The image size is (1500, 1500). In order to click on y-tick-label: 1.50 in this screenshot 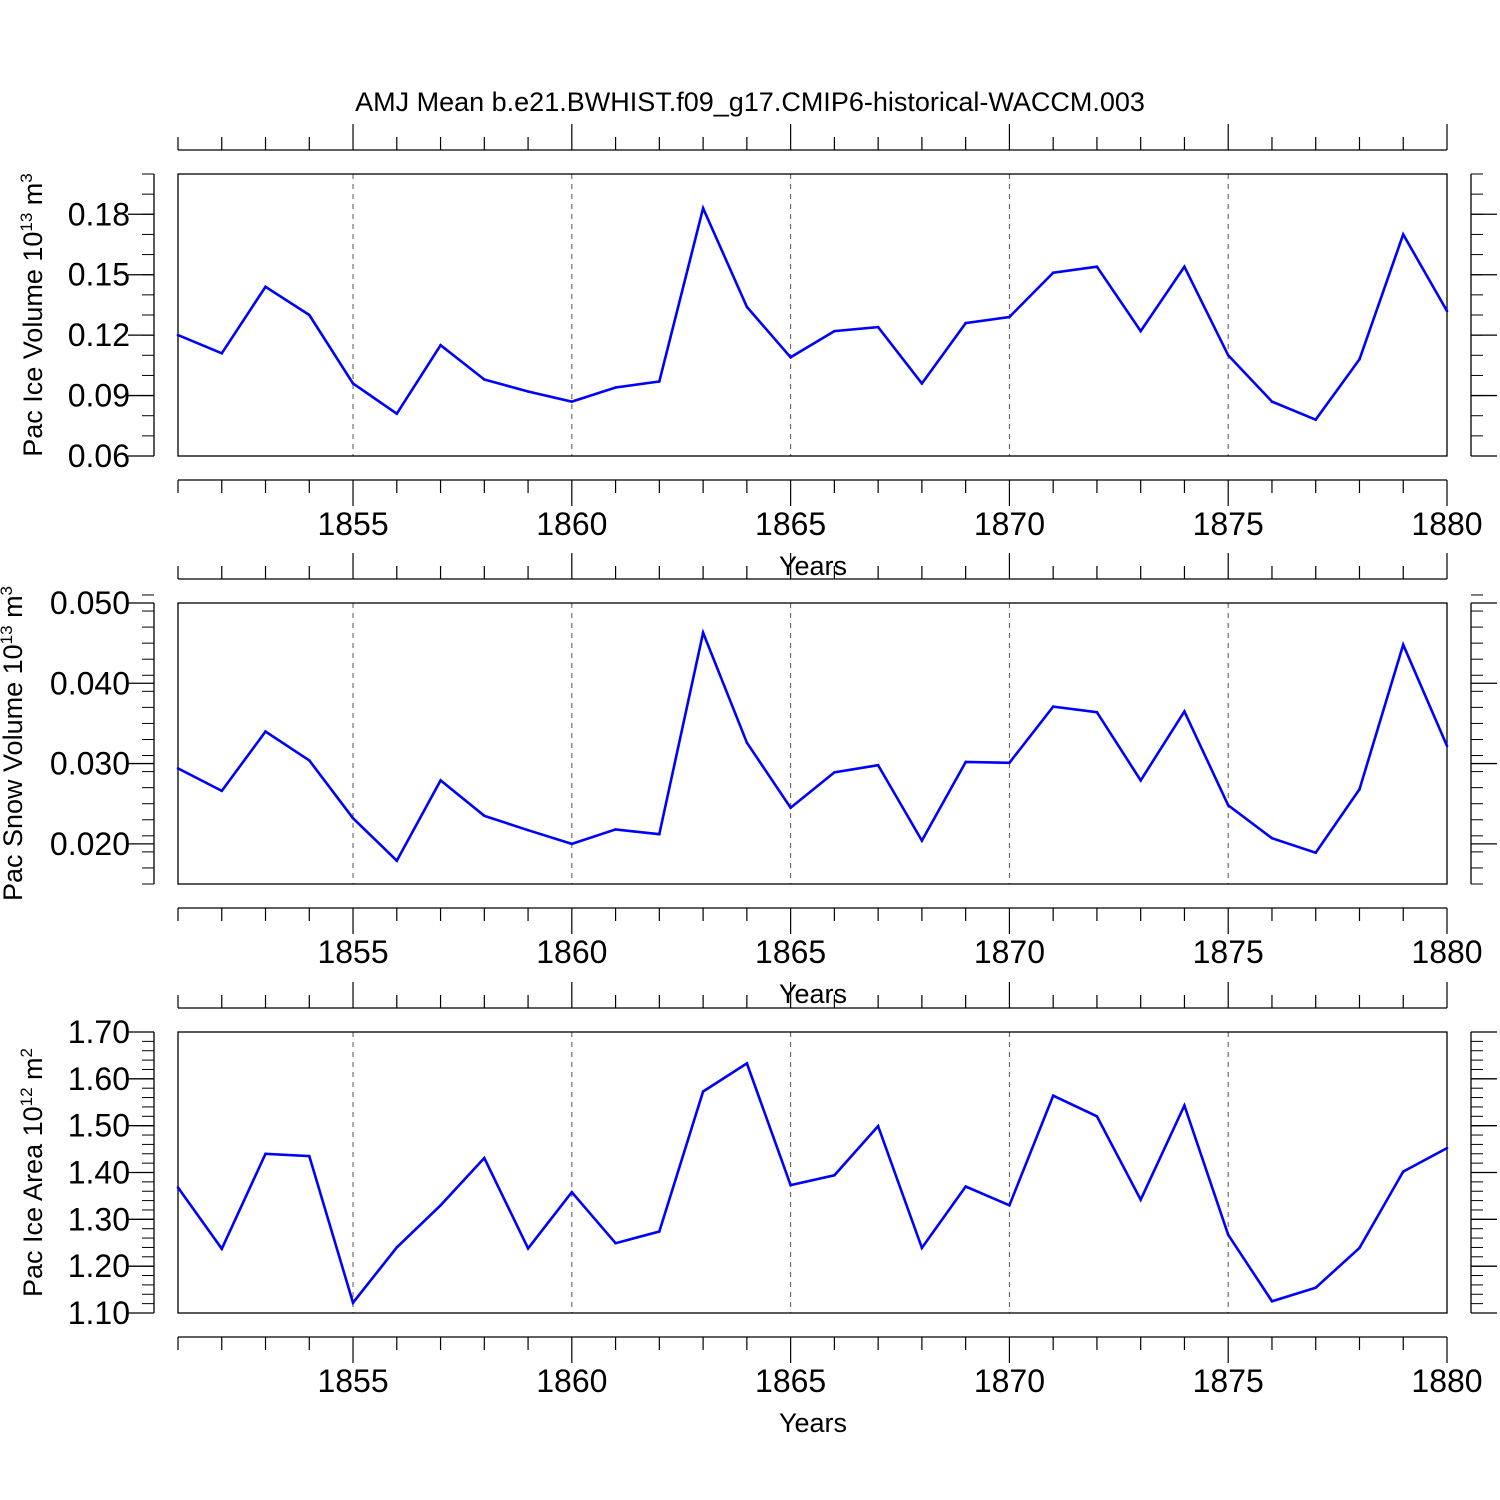, I will do `click(99, 1126)`.